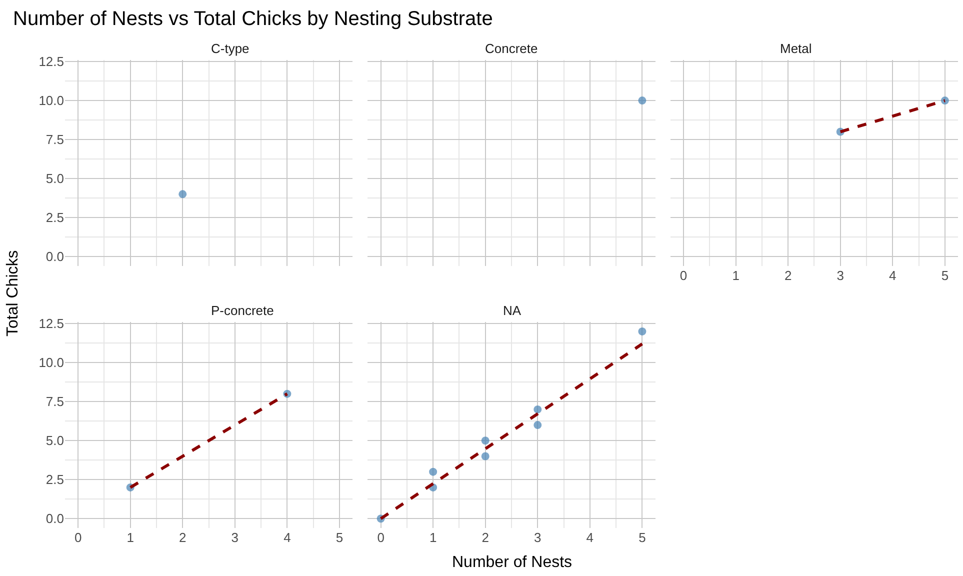  Describe the element at coordinates (796, 48) in the screenshot. I see `chart-title: Metal` at that location.